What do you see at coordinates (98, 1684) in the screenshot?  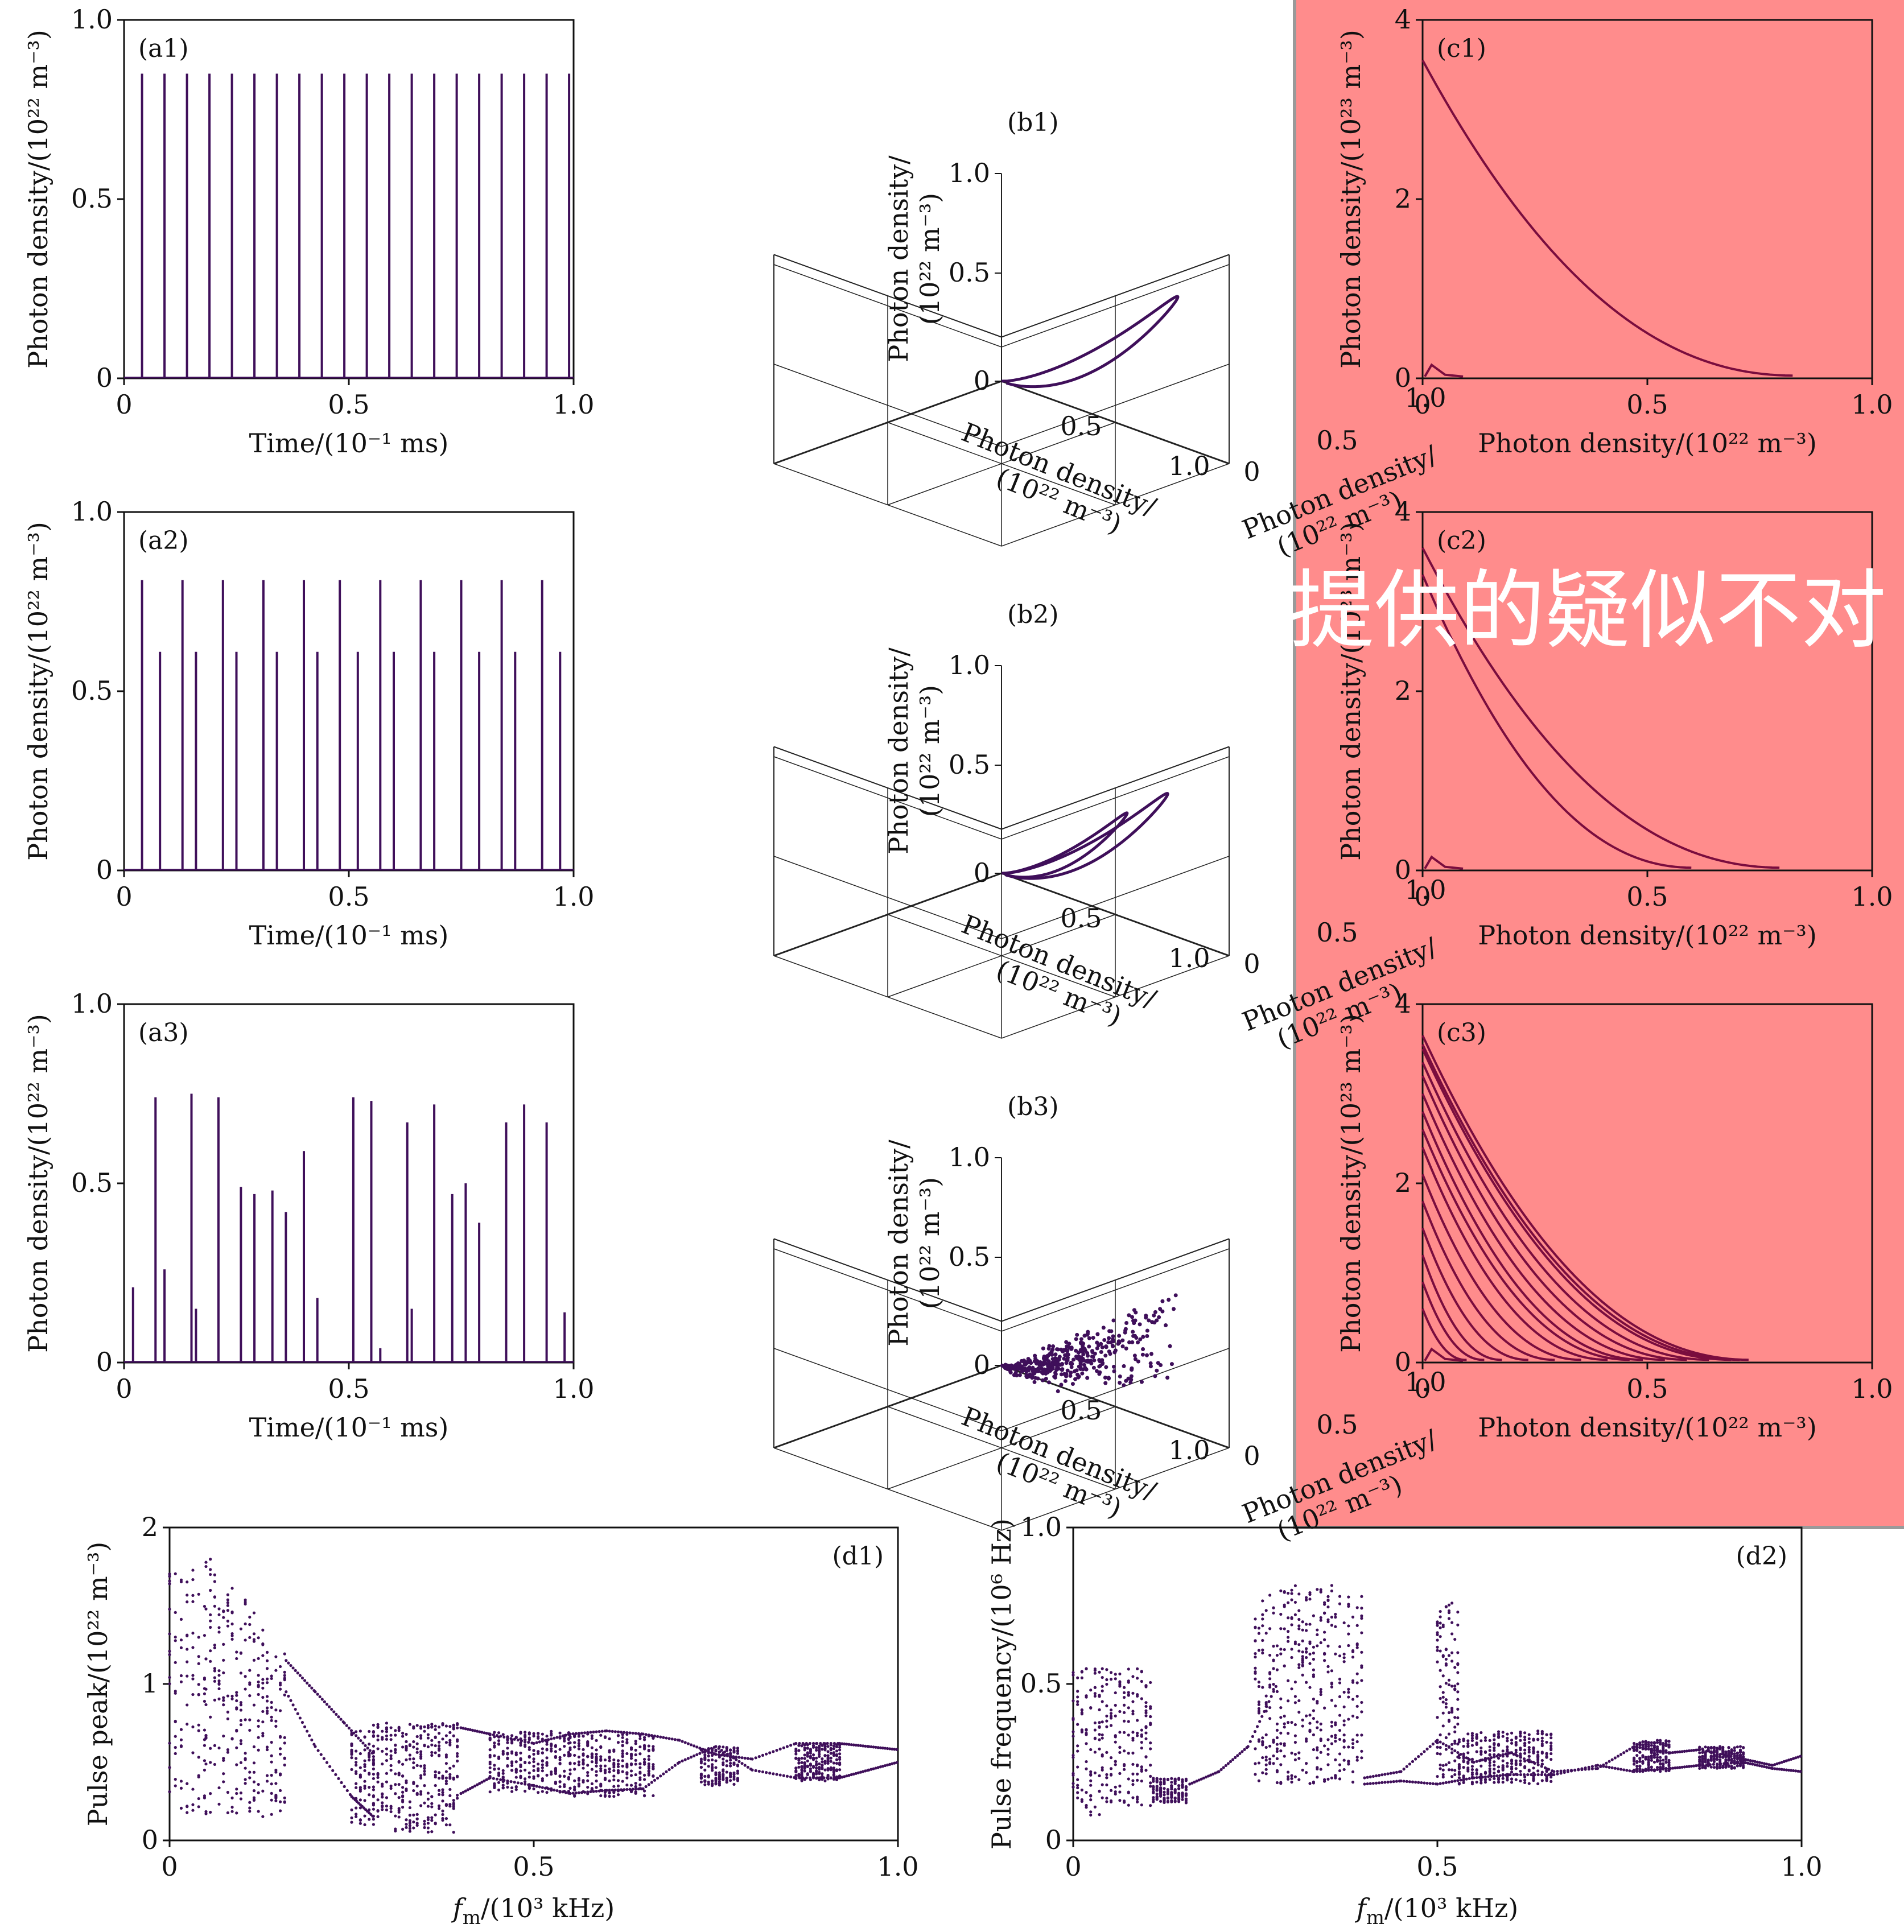 I see `y-axis-label: Pulse peak/(10²² m⁻³)` at bounding box center [98, 1684].